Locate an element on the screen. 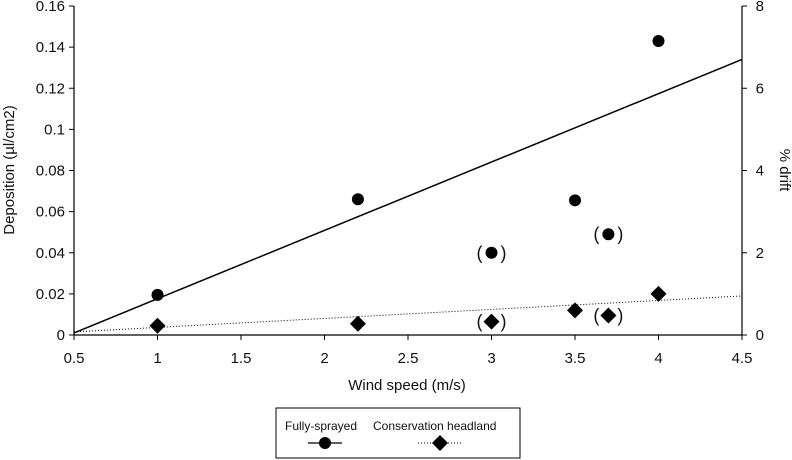 Image resolution: width=792 pixels, height=460 pixels. y2-tick-label: 8 is located at coordinates (760, 7).